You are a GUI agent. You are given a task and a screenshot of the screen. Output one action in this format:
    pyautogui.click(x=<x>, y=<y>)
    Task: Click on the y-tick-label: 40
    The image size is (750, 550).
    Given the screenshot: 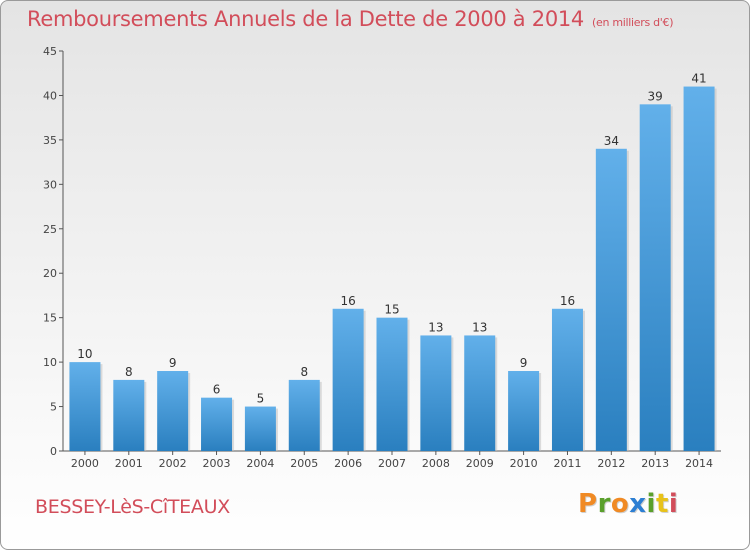 What is the action you would take?
    pyautogui.click(x=50, y=95)
    